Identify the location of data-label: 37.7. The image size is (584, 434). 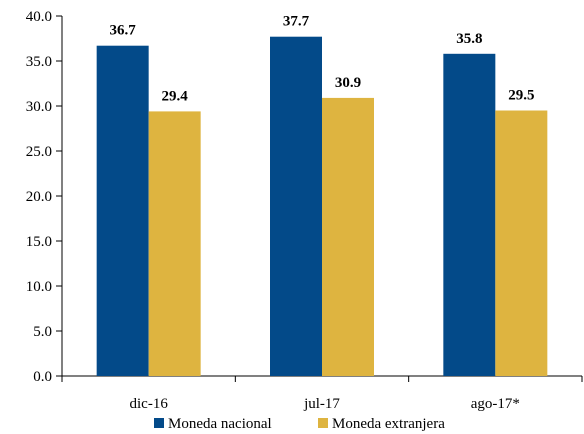
(296, 22).